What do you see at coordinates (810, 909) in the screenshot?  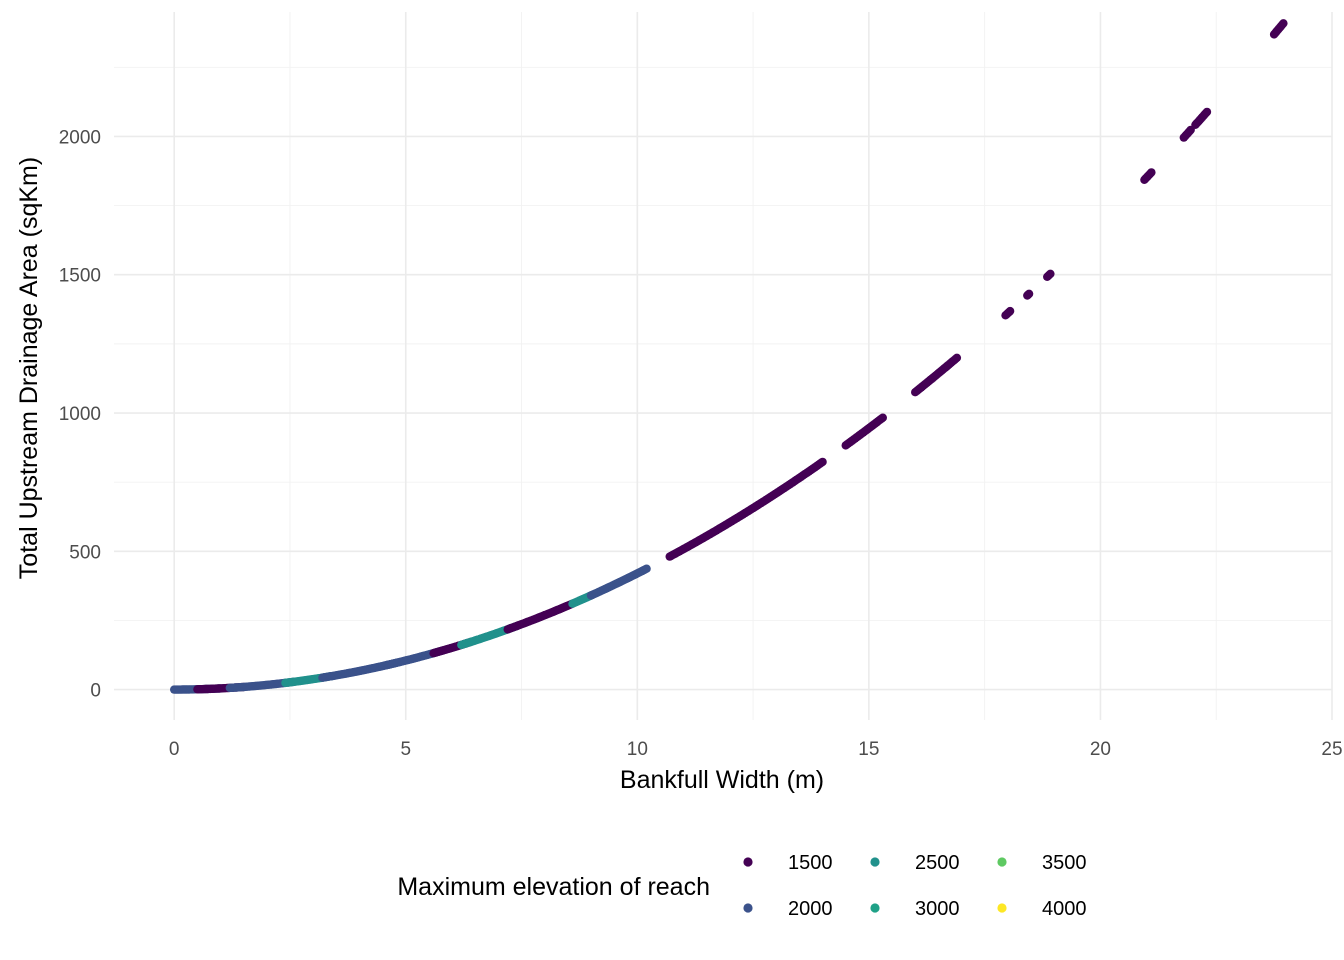 I see `legend-label: 2000` at bounding box center [810, 909].